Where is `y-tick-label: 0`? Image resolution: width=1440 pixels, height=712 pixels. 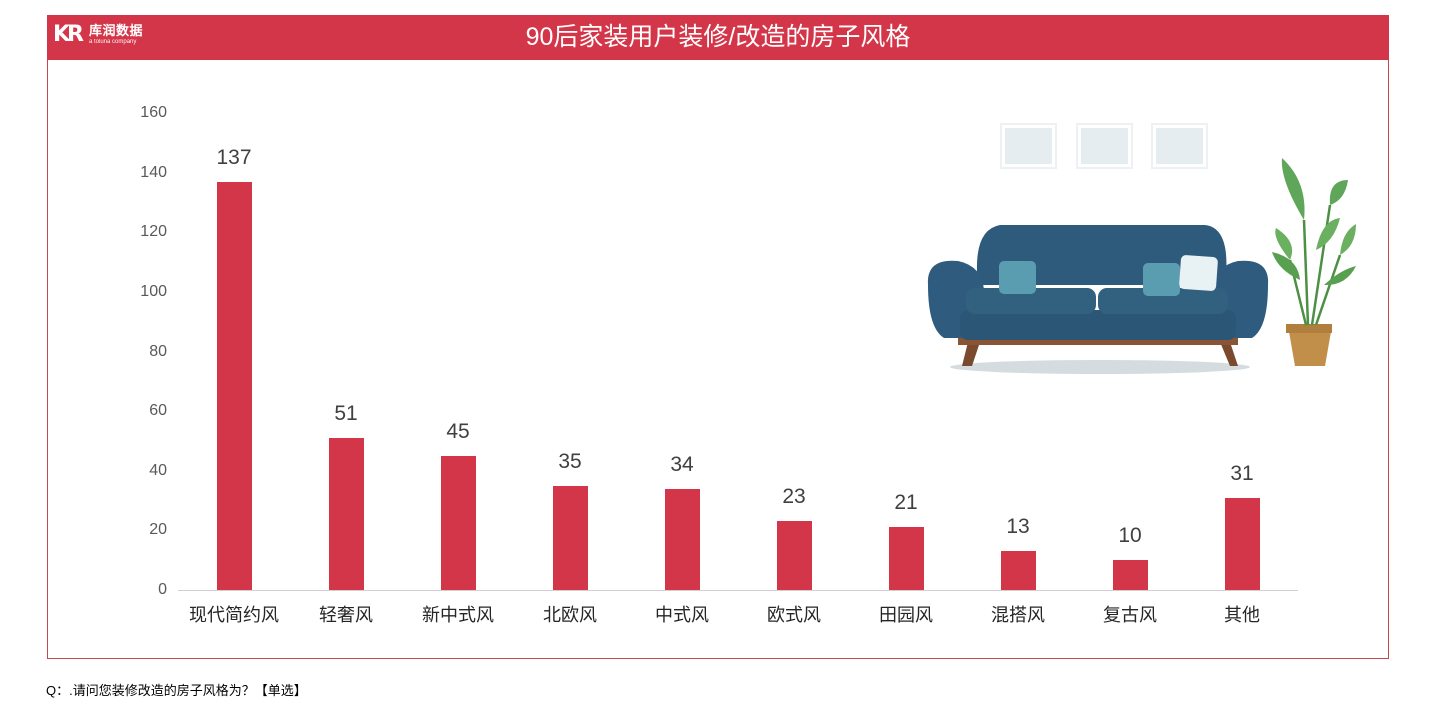
y-tick-label: 0 is located at coordinates (162, 589).